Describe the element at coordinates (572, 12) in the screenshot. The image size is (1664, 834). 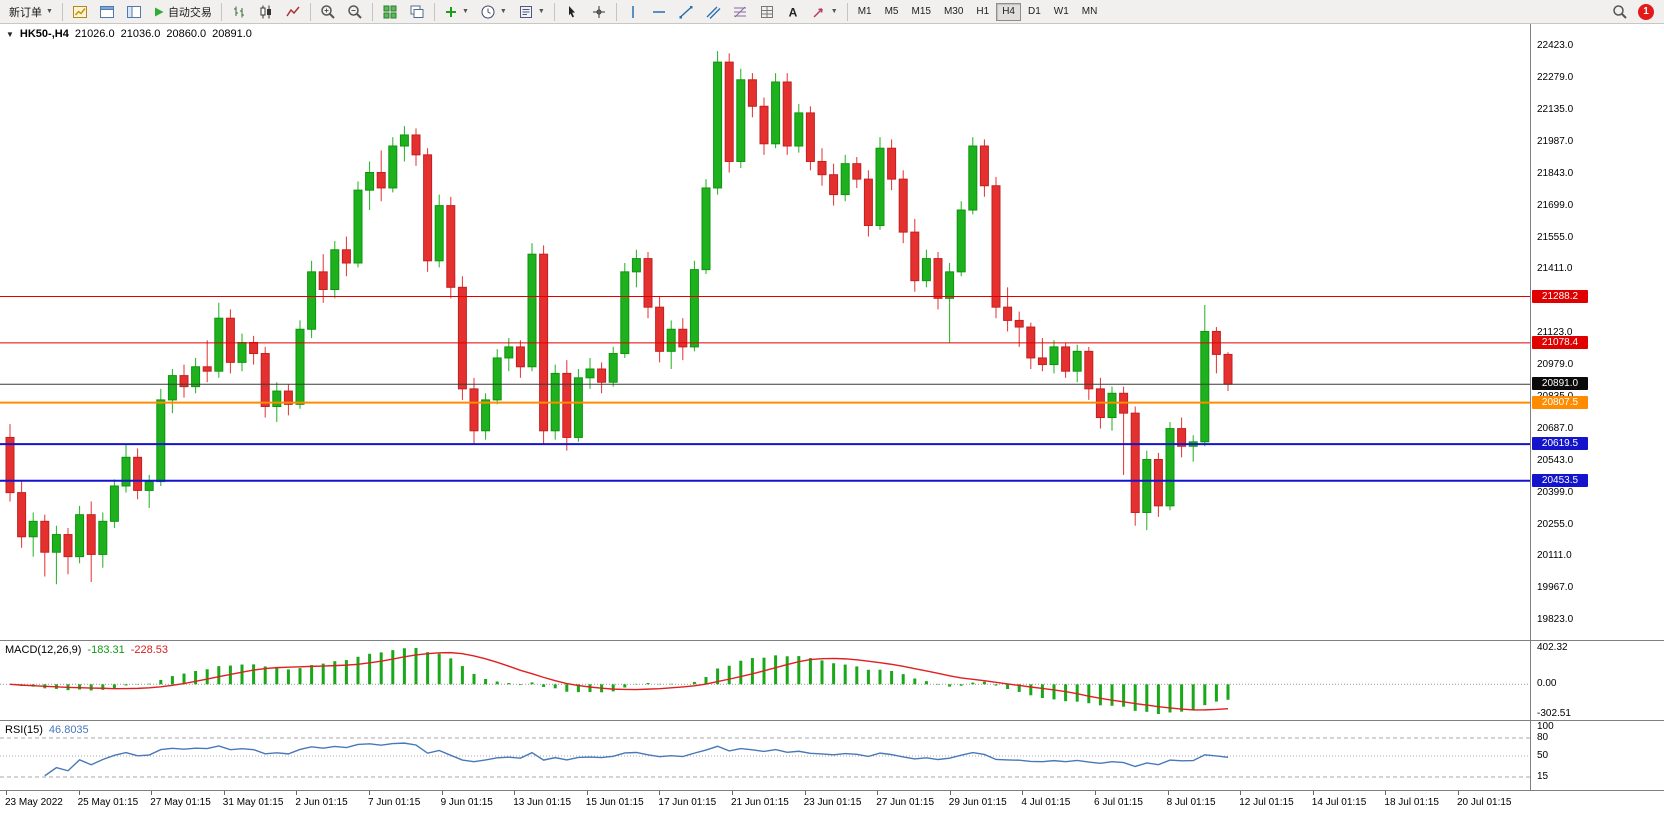
I see `cursor-icon` at that location.